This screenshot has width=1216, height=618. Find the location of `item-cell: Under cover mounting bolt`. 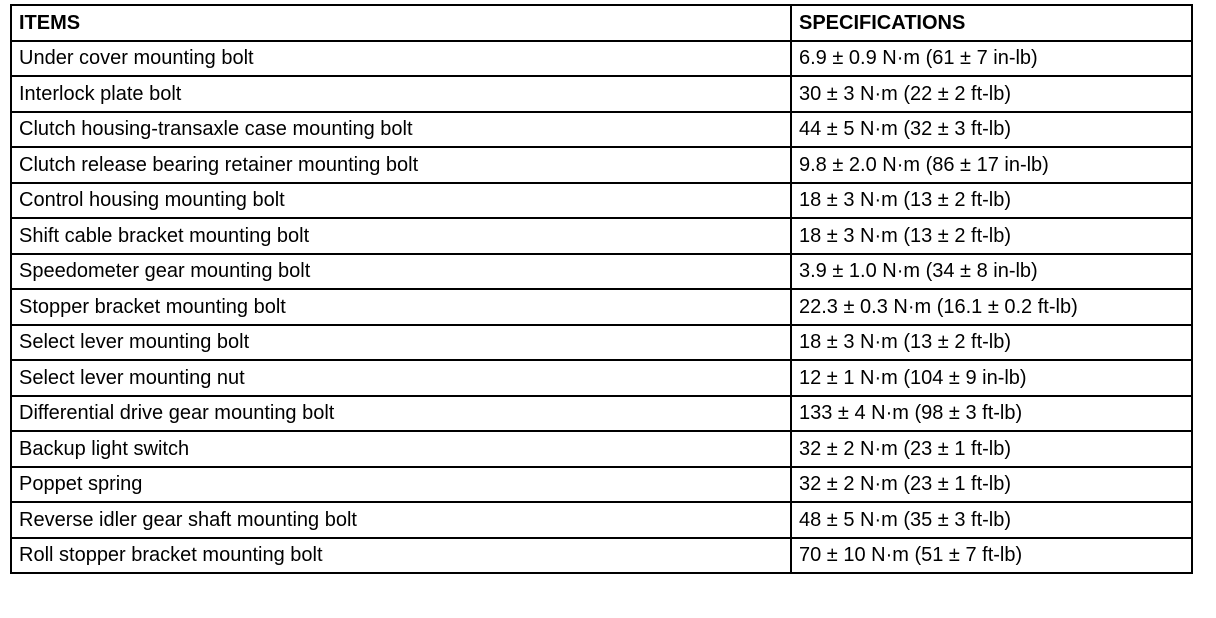

item-cell: Under cover mounting bolt is located at coordinates (401, 58).